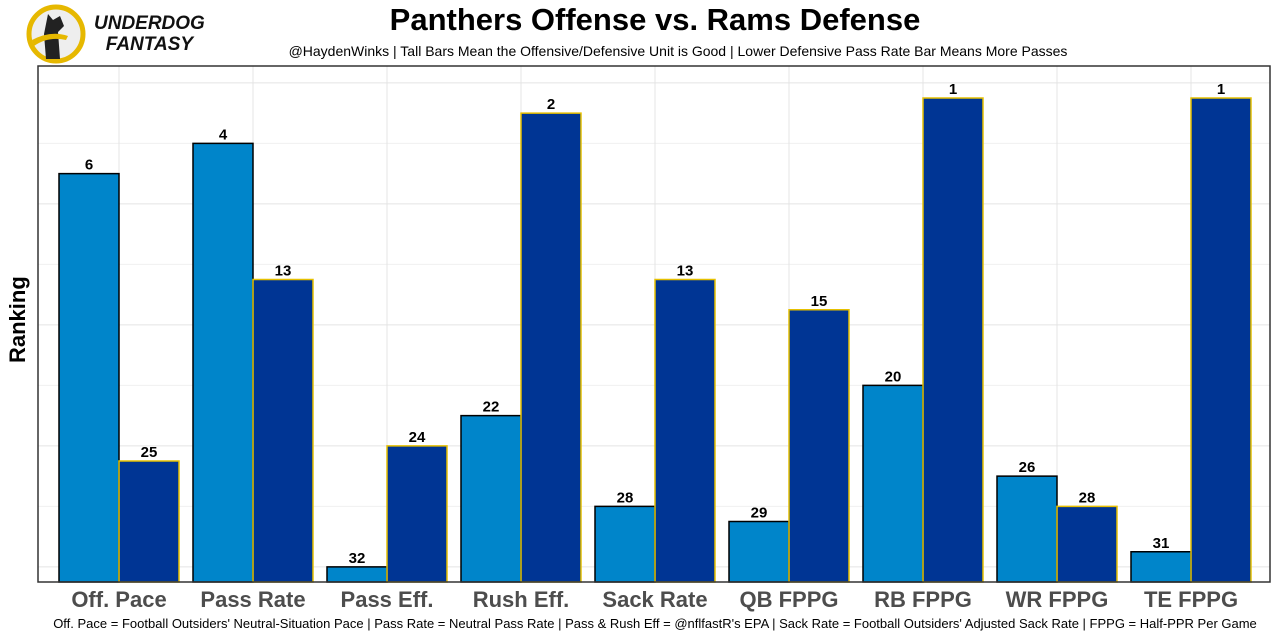 The width and height of the screenshot is (1280, 640). Describe the element at coordinates (759, 513) in the screenshot. I see `data-label: 29` at that location.